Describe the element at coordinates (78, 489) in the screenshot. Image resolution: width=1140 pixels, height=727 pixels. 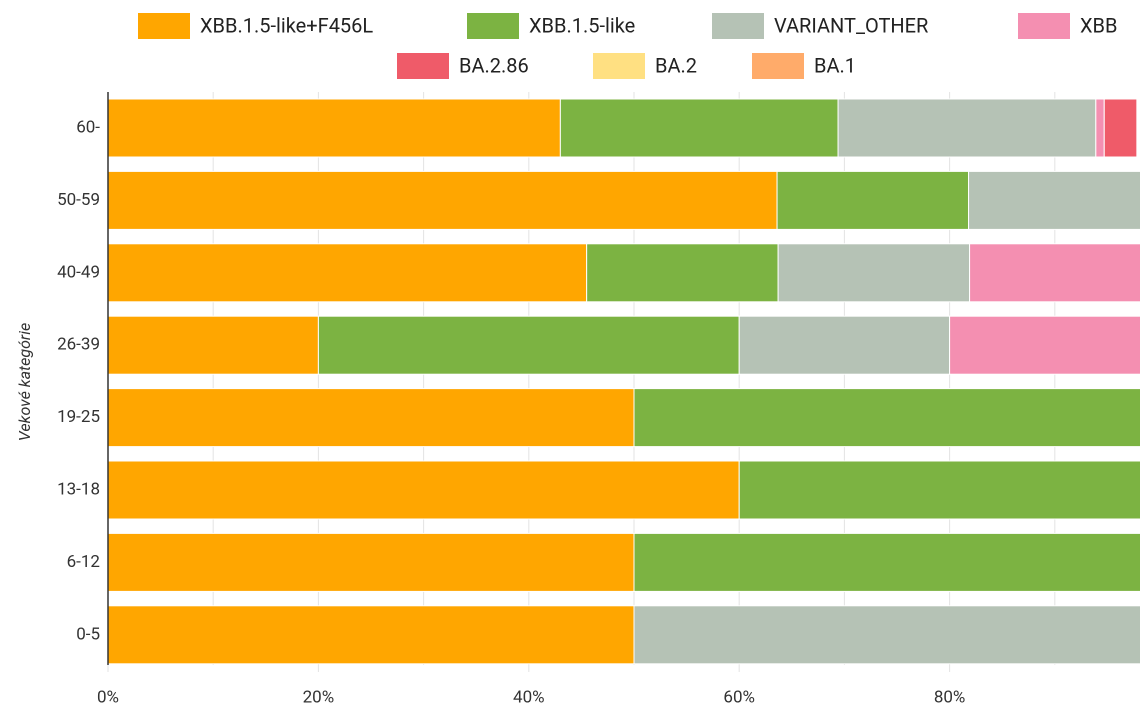
I see `y-tick-label: 13-18` at that location.